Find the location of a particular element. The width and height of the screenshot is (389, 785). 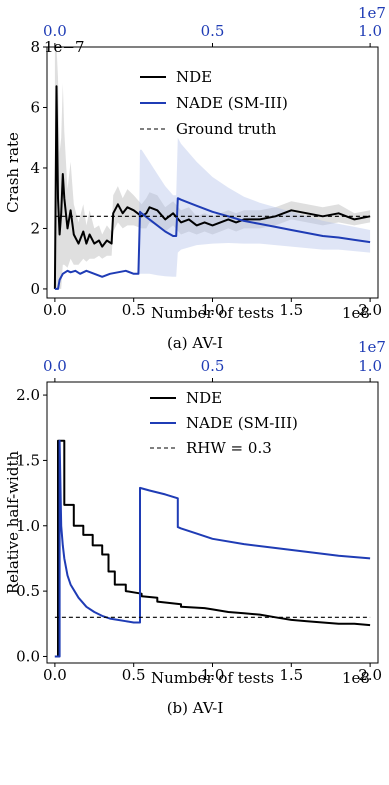

nade-series-line is located at coordinates (212, 243).